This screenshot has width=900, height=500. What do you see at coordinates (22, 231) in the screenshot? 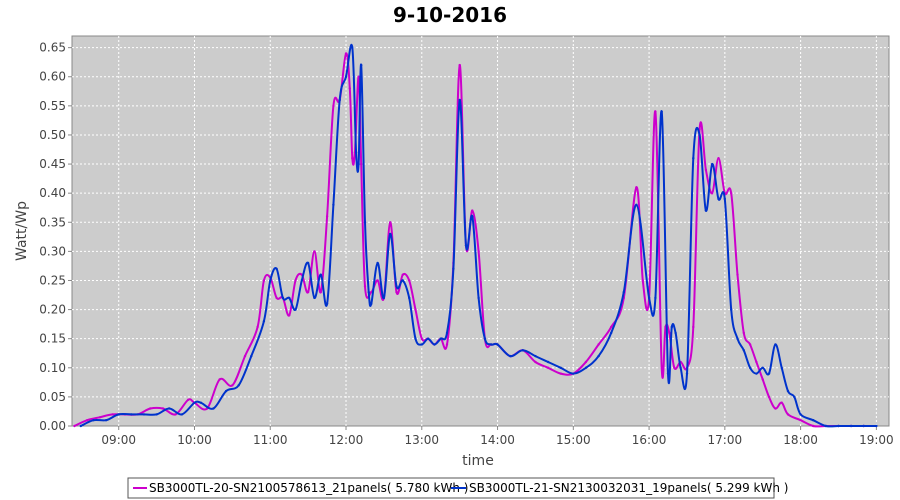
I see `y-axis-label: Watt/Wp` at bounding box center [22, 231].